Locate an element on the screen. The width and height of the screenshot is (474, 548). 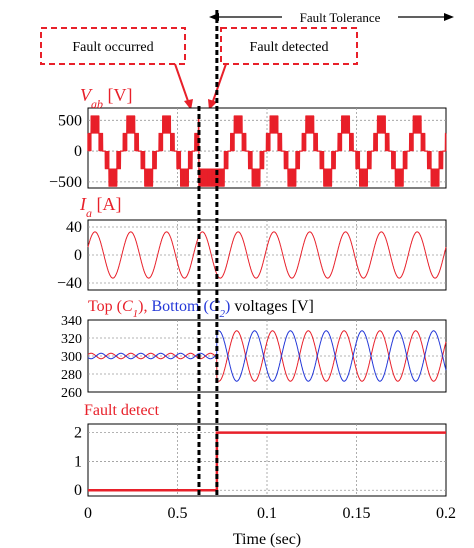
y-tick-label: −500 is located at coordinates (65, 182).